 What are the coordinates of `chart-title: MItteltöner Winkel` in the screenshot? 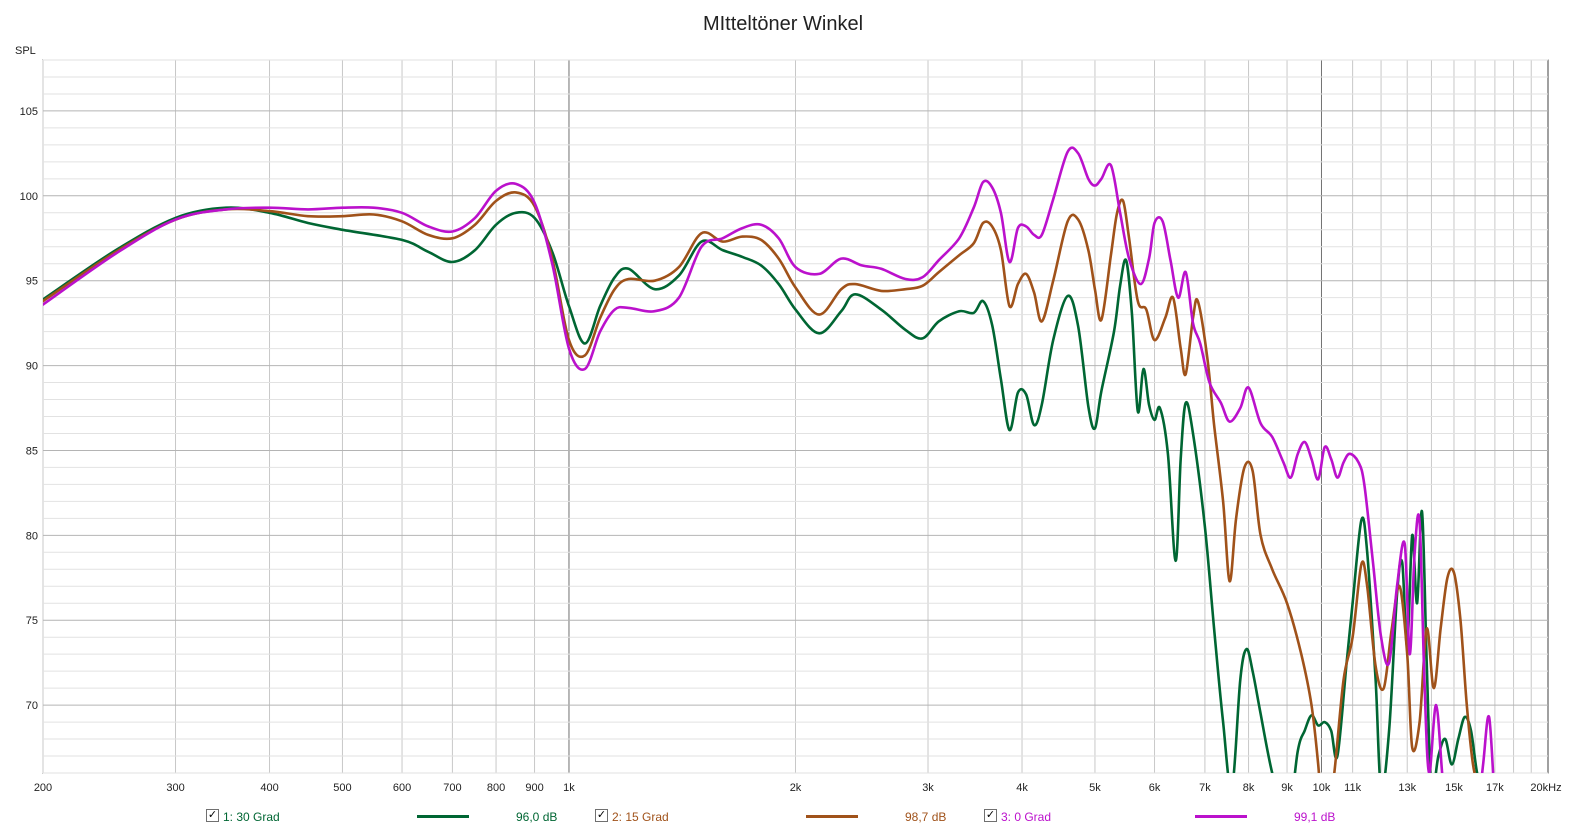 It's located at (783, 24).